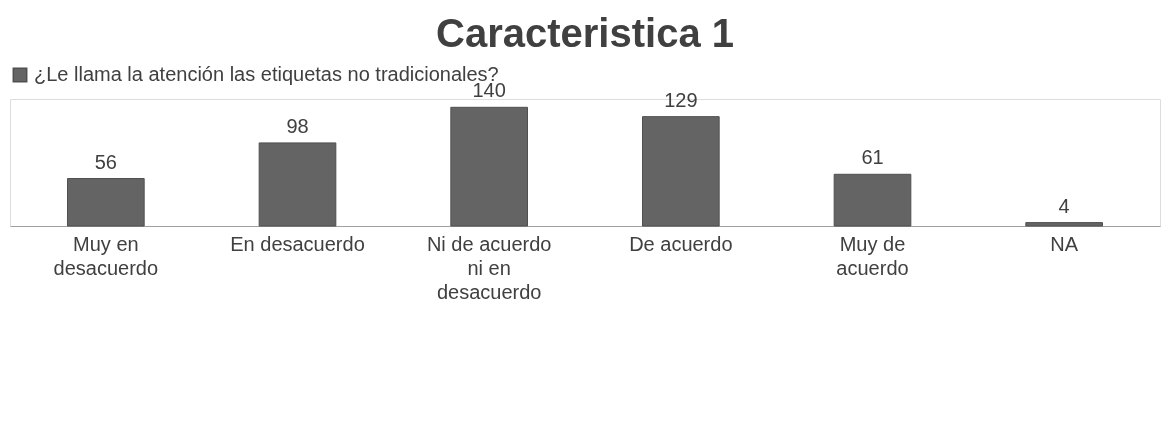 This screenshot has height=424, width=1171. I want to click on data-label: 61, so click(872, 157).